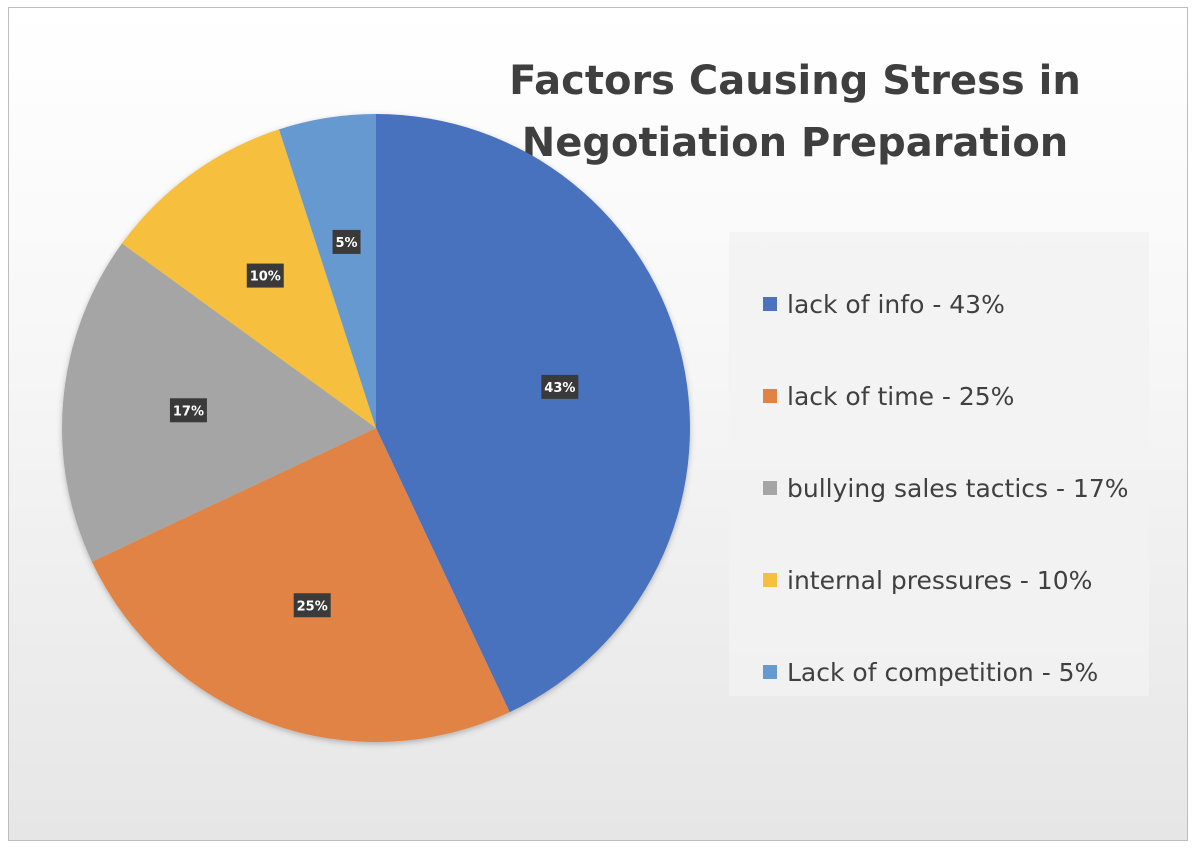  I want to click on pie-data-label: 5%, so click(346, 241).